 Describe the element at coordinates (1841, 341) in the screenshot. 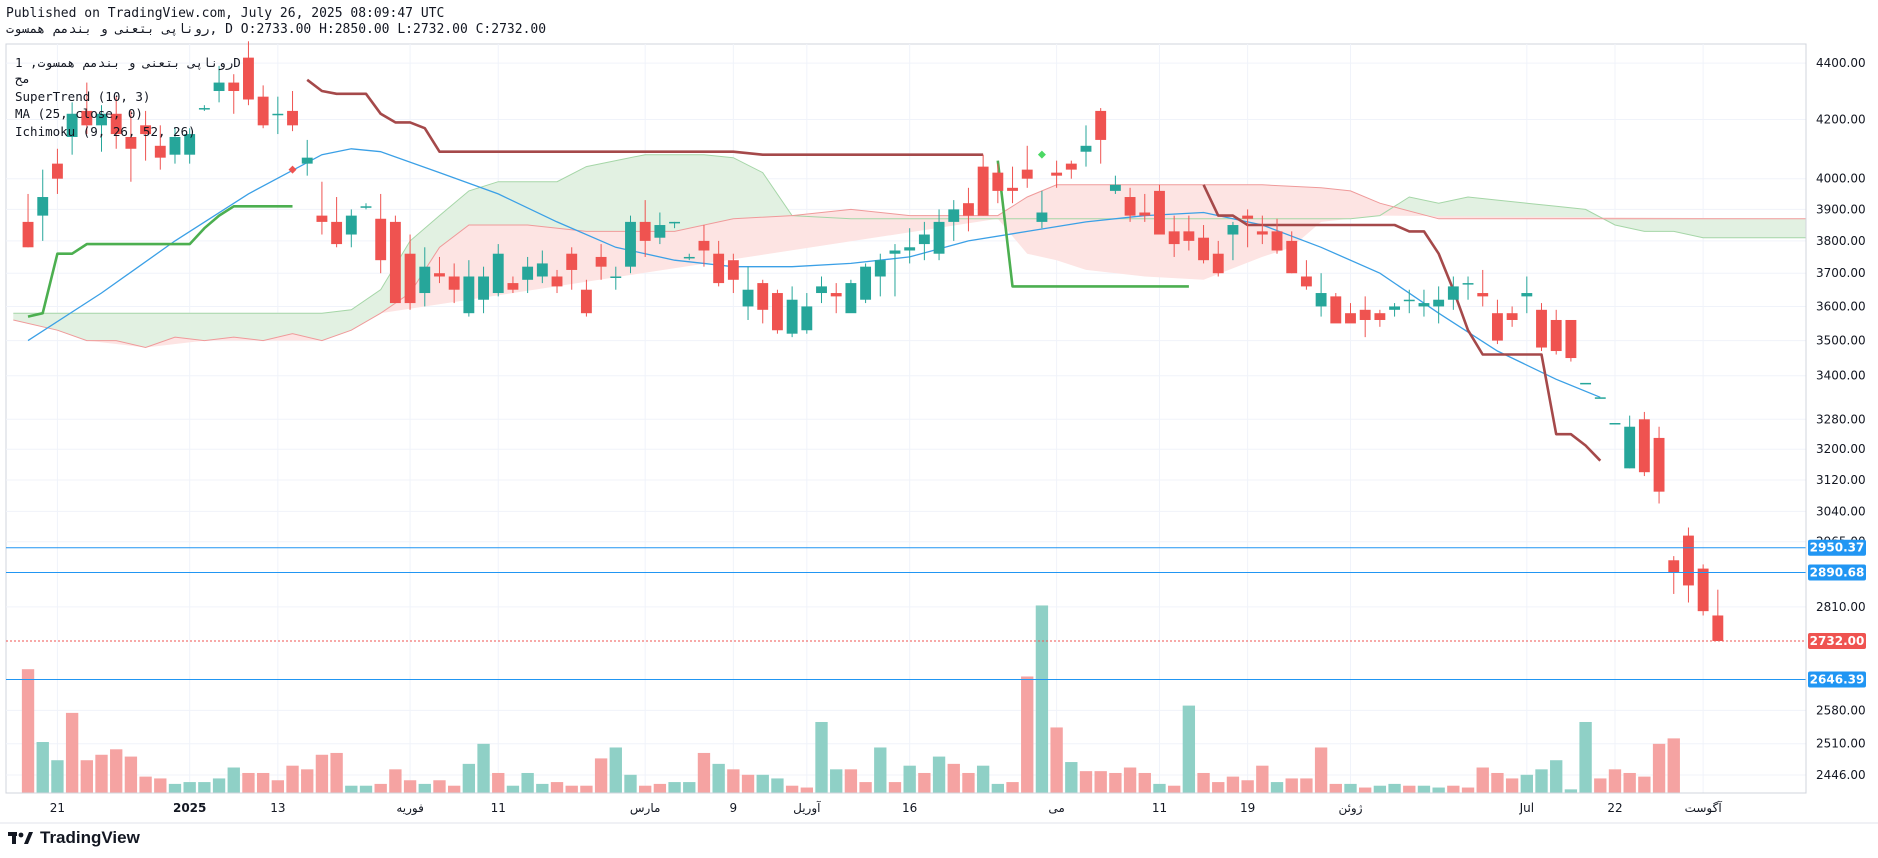

I see `price-tick-label: 3500.00` at that location.